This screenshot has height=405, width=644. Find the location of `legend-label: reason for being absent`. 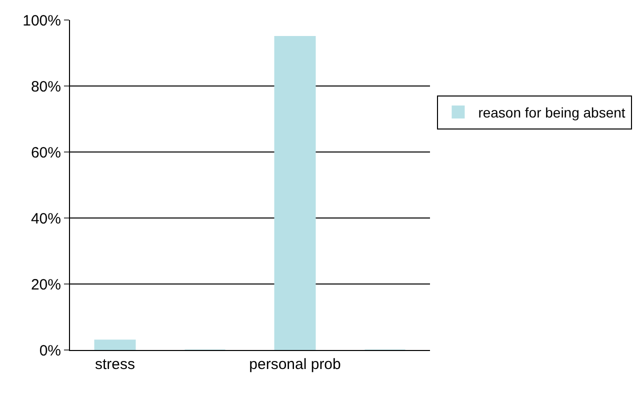

legend-label: reason for being absent is located at coordinates (552, 112).